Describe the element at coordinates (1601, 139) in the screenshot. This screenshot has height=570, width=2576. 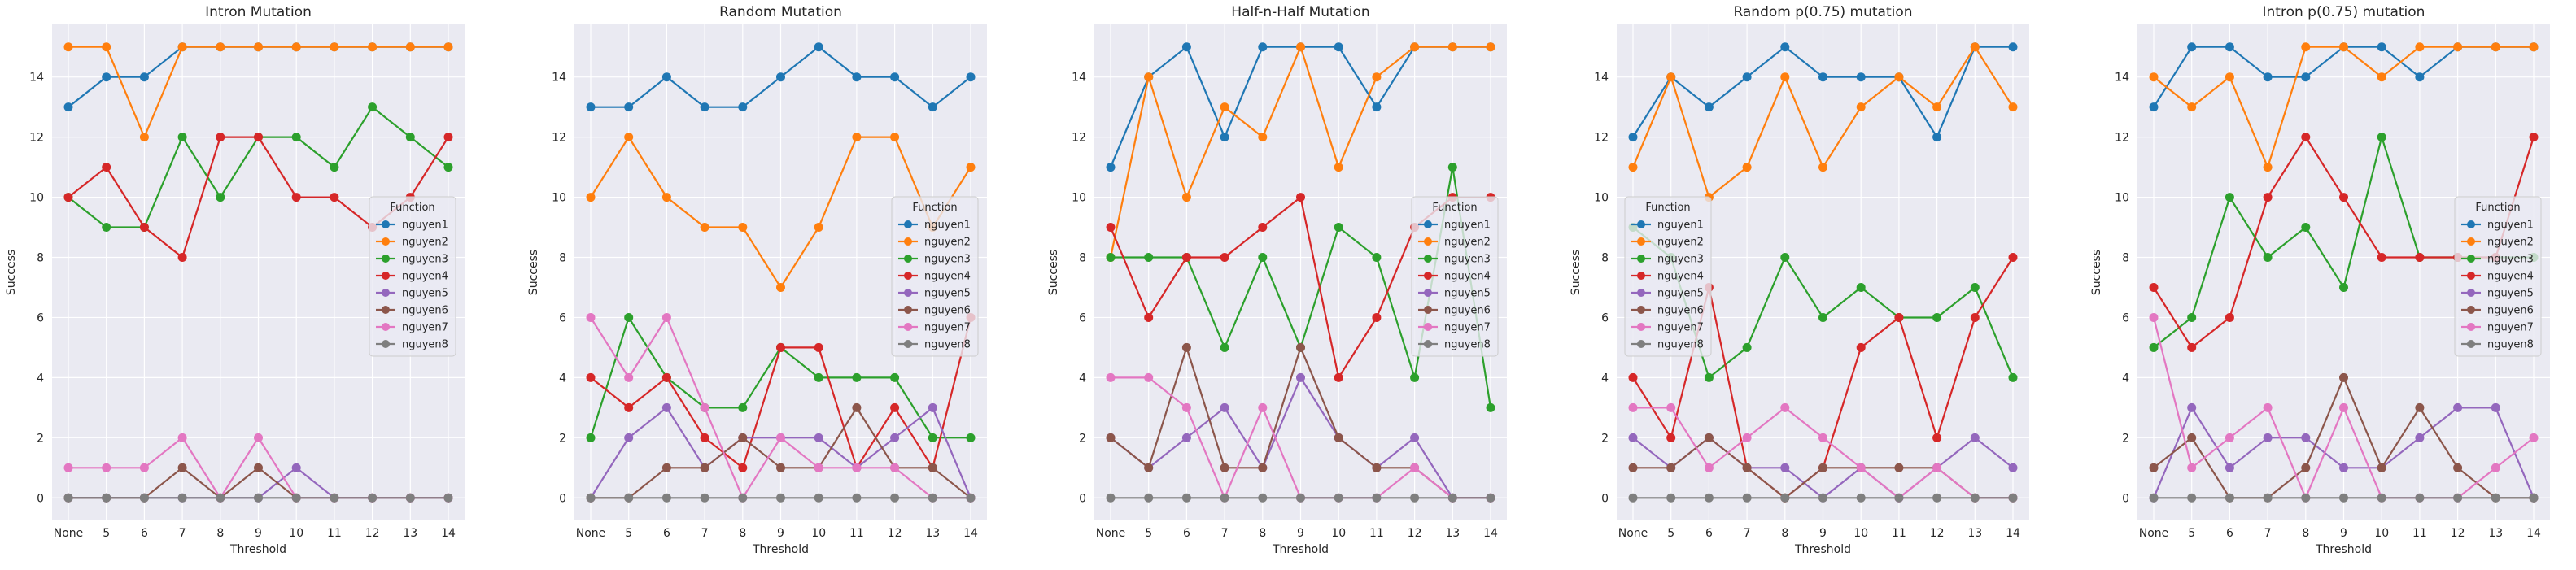
I see `y-tick-label: 12` at that location.